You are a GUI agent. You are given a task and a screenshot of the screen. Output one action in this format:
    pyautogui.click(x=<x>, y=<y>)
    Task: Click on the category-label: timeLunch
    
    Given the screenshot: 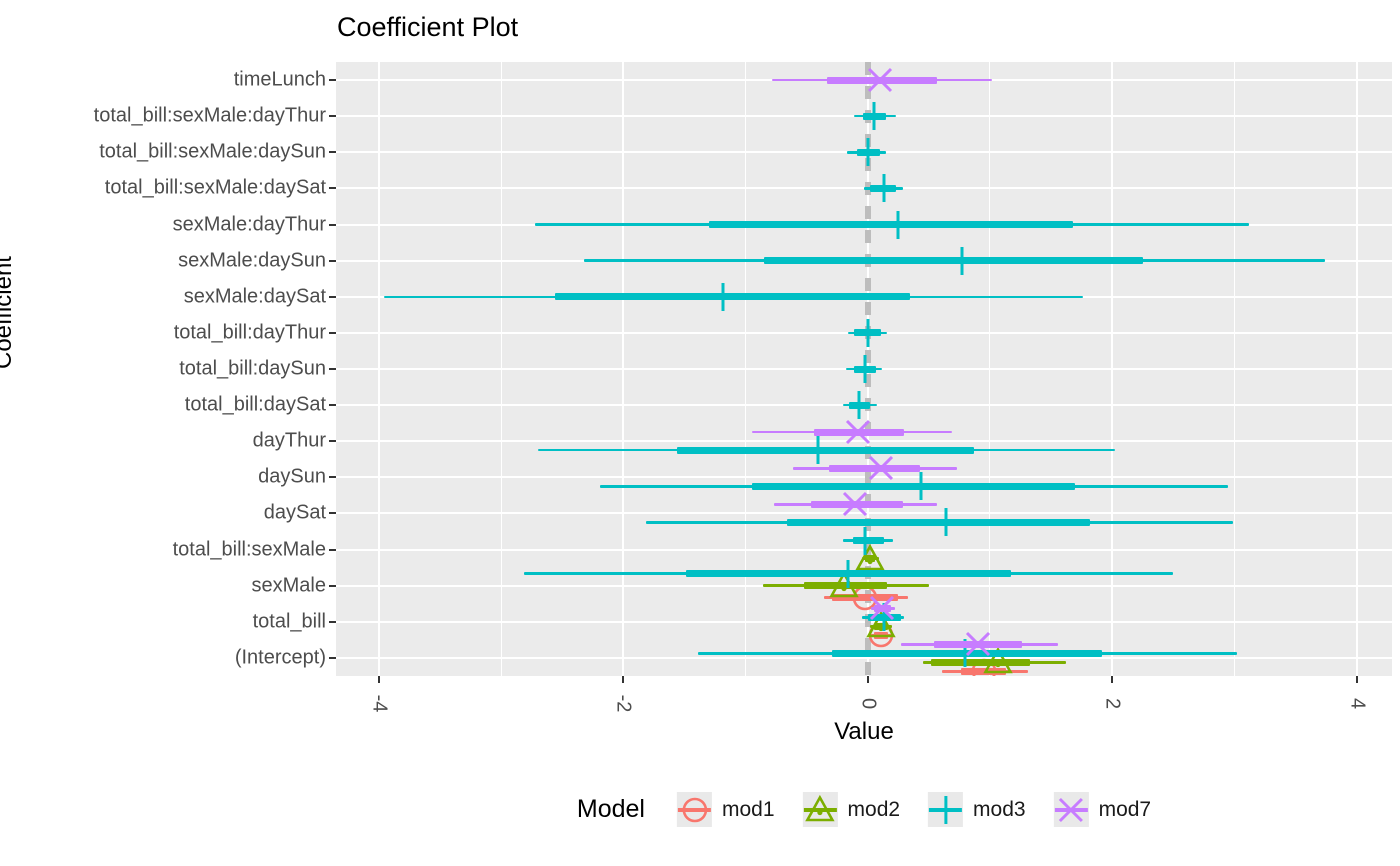 What is the action you would take?
    pyautogui.click(x=279, y=79)
    